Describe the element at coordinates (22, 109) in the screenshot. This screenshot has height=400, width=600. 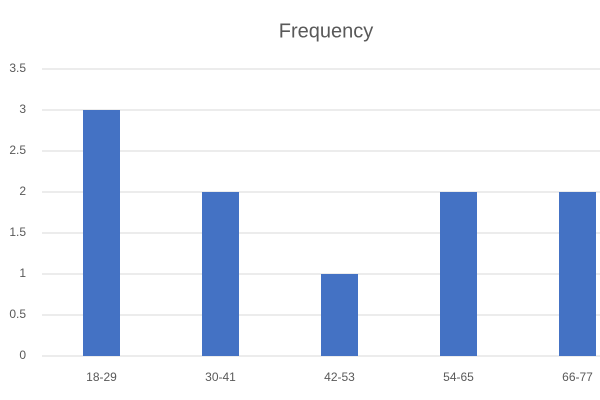
I see `y-tick-label: 3` at that location.